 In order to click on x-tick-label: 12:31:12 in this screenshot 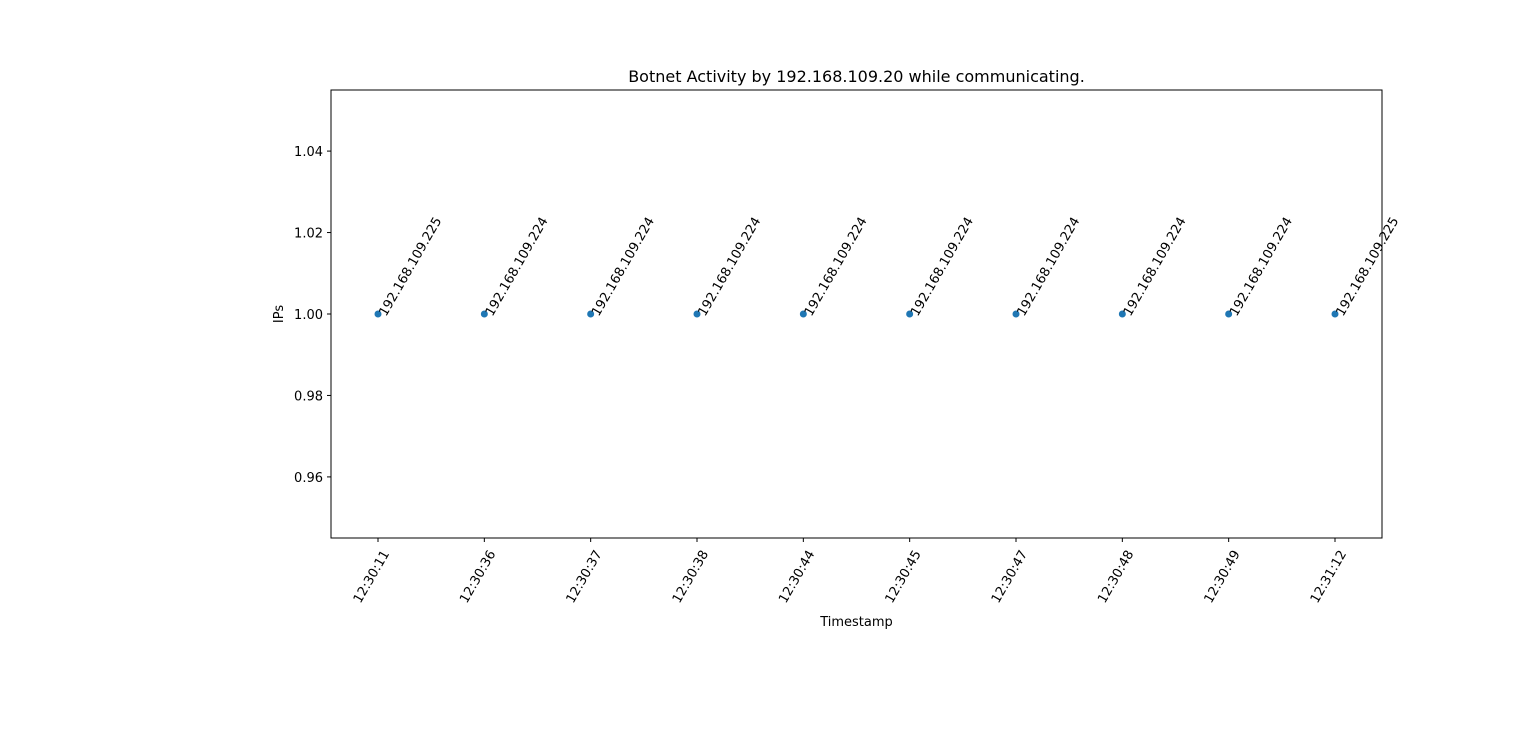, I will do `click(1329, 577)`.